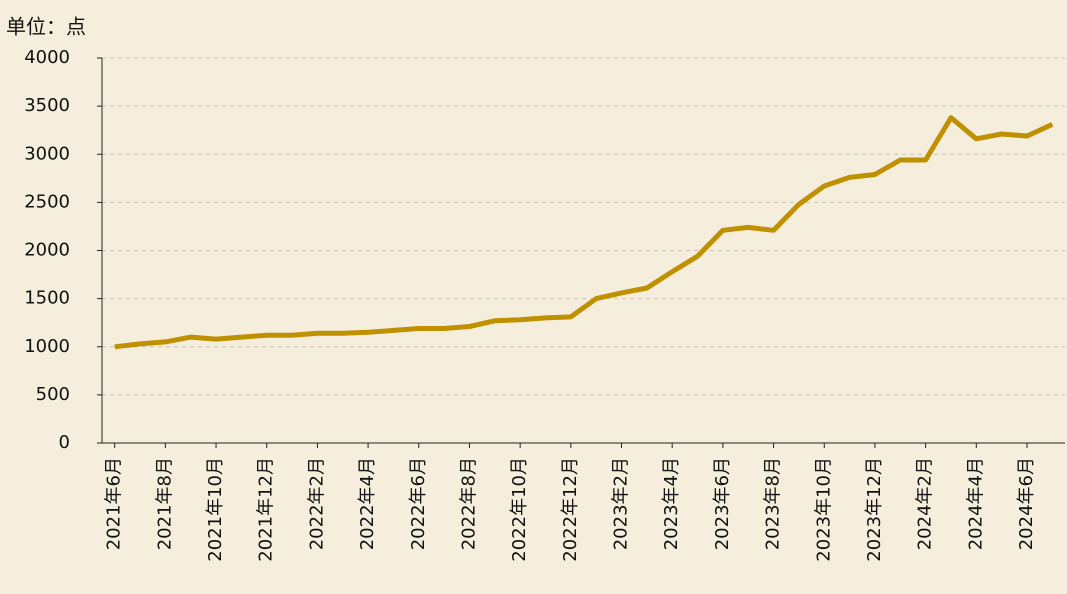 Image resolution: width=1067 pixels, height=594 pixels. I want to click on x-tick-label: 2023年4月, so click(671, 503).